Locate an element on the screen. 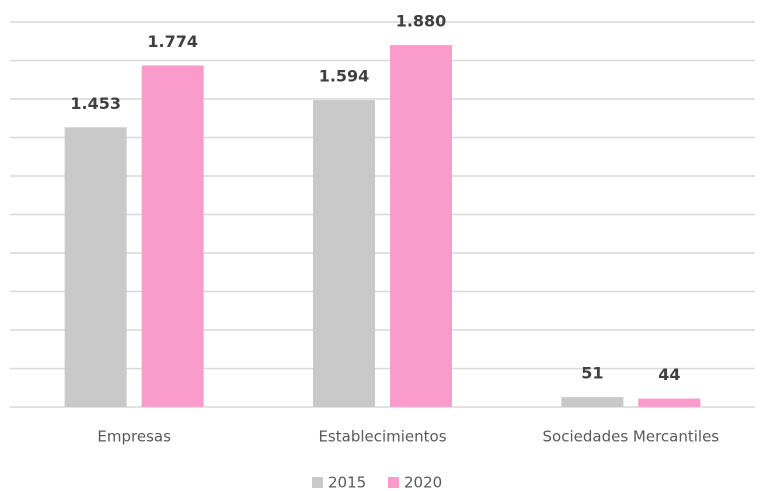 Image resolution: width=761 pixels, height=491 pixels. x-tick-label: Sociedades Mercantiles is located at coordinates (631, 437).